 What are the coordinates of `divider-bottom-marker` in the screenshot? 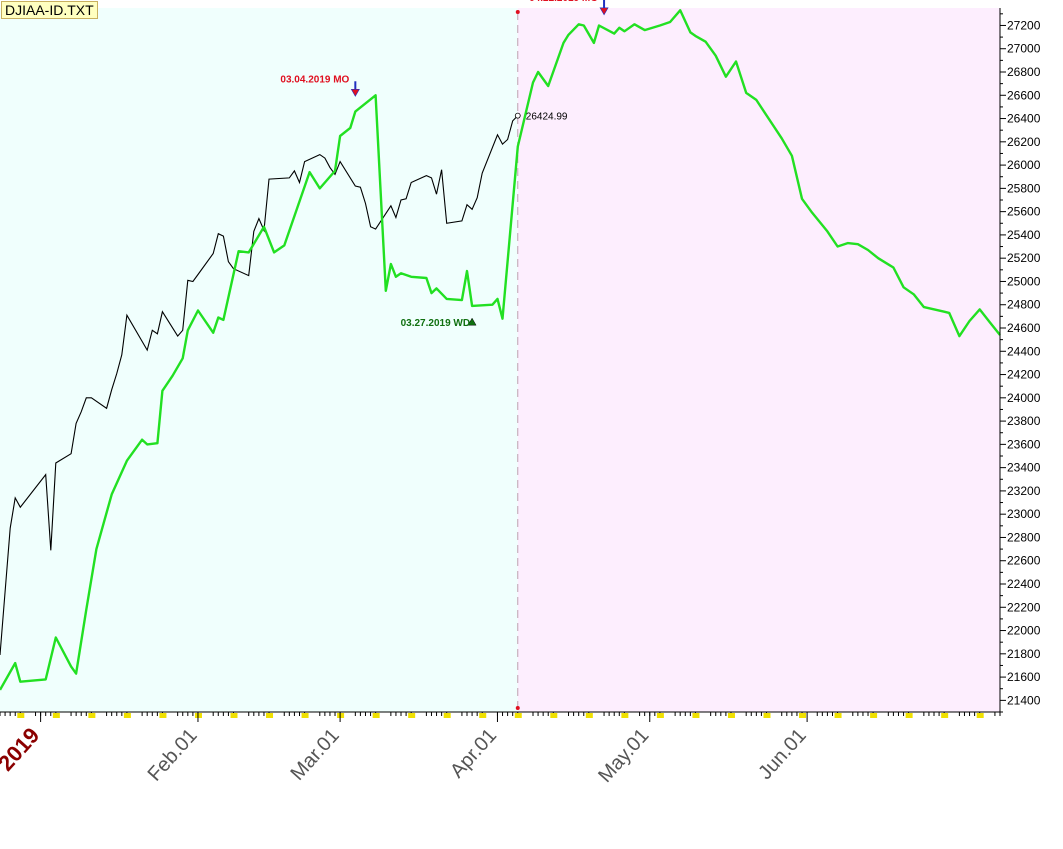 It's located at (517, 708).